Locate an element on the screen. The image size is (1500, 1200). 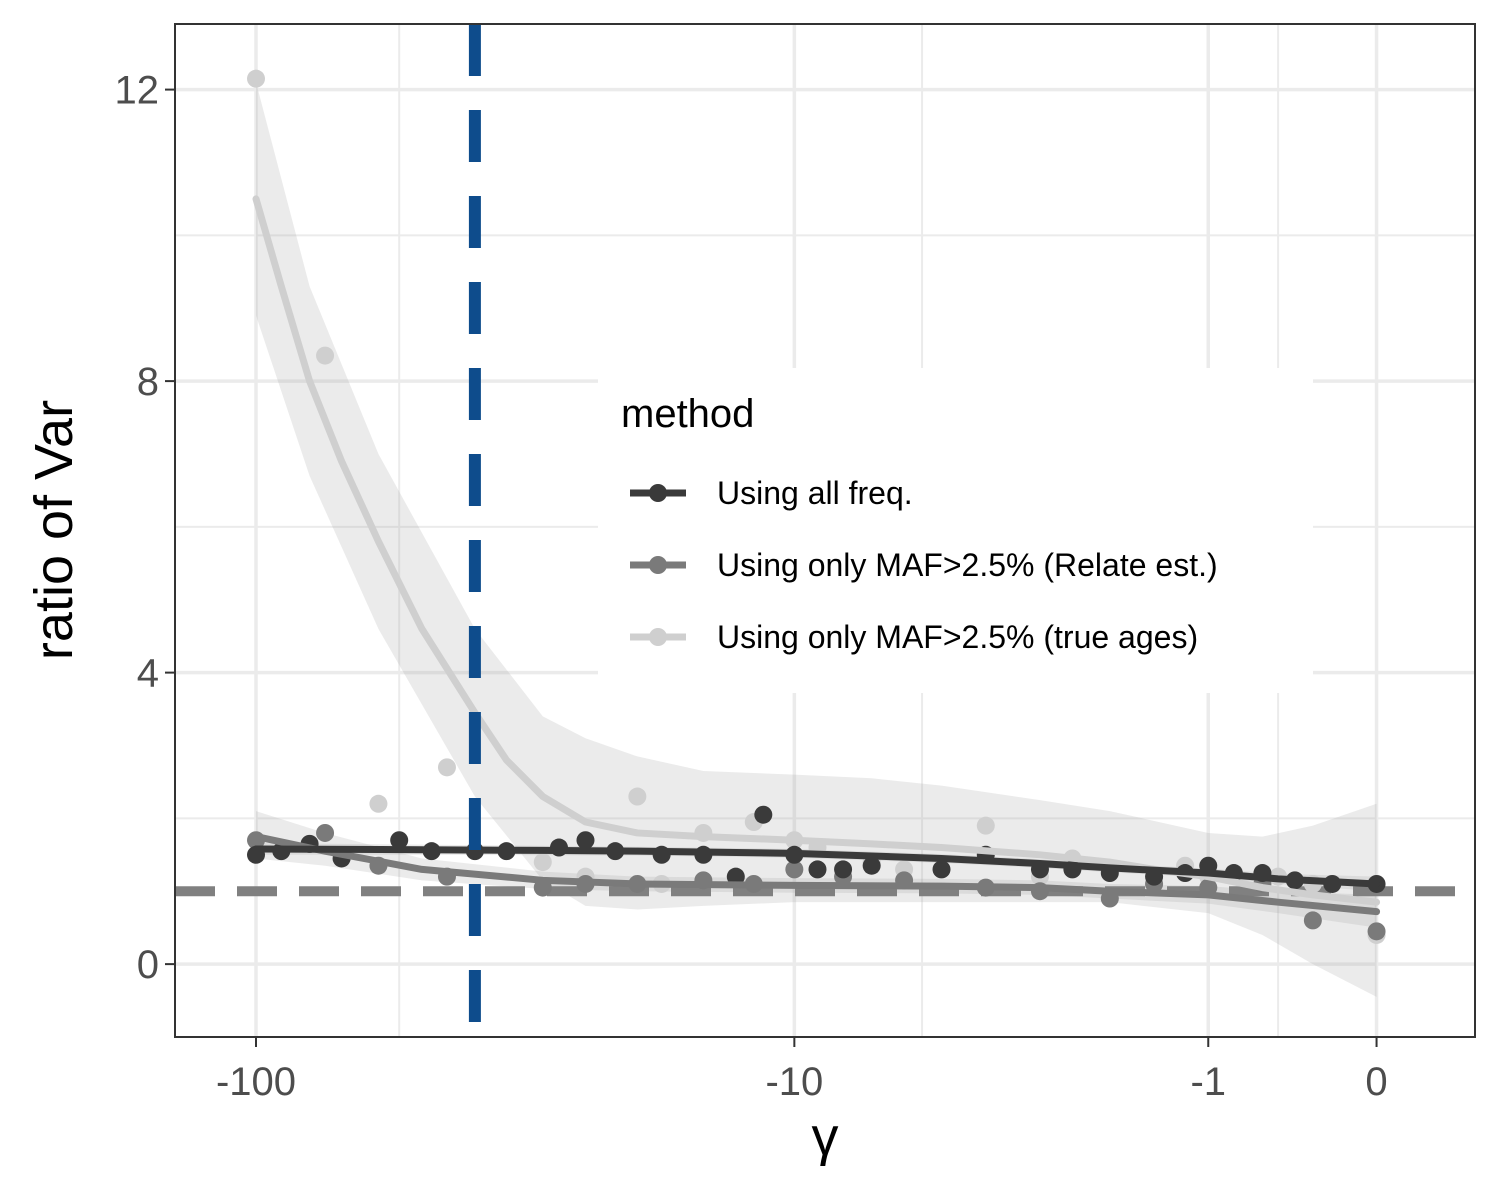
y-tick-label: 12 is located at coordinates (137, 91).